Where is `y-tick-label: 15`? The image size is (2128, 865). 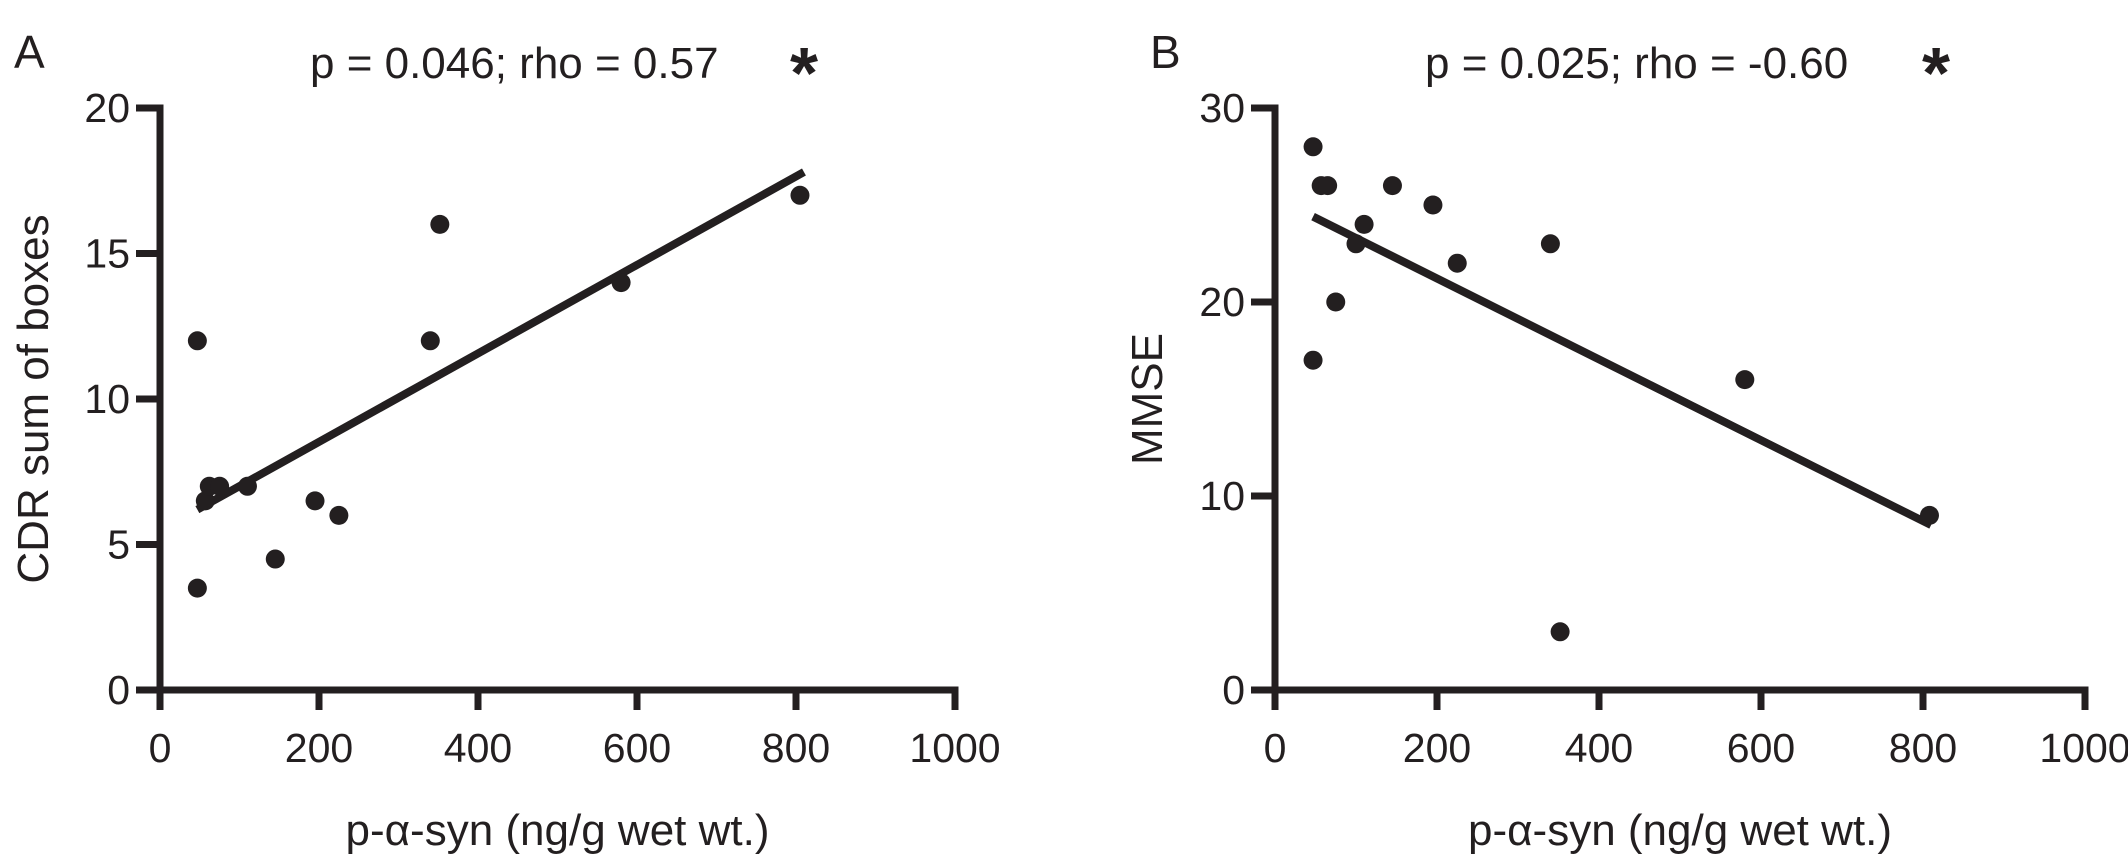 y-tick-label: 15 is located at coordinates (107, 254).